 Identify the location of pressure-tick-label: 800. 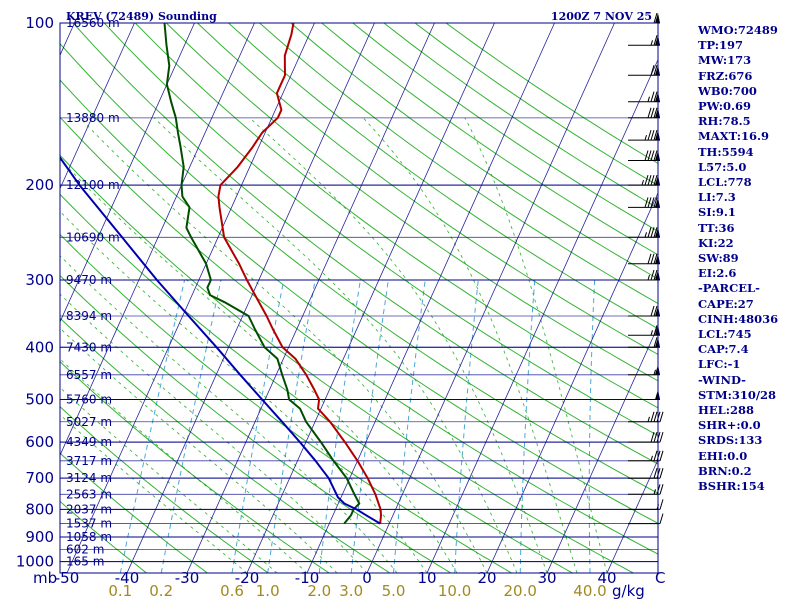
(39, 509).